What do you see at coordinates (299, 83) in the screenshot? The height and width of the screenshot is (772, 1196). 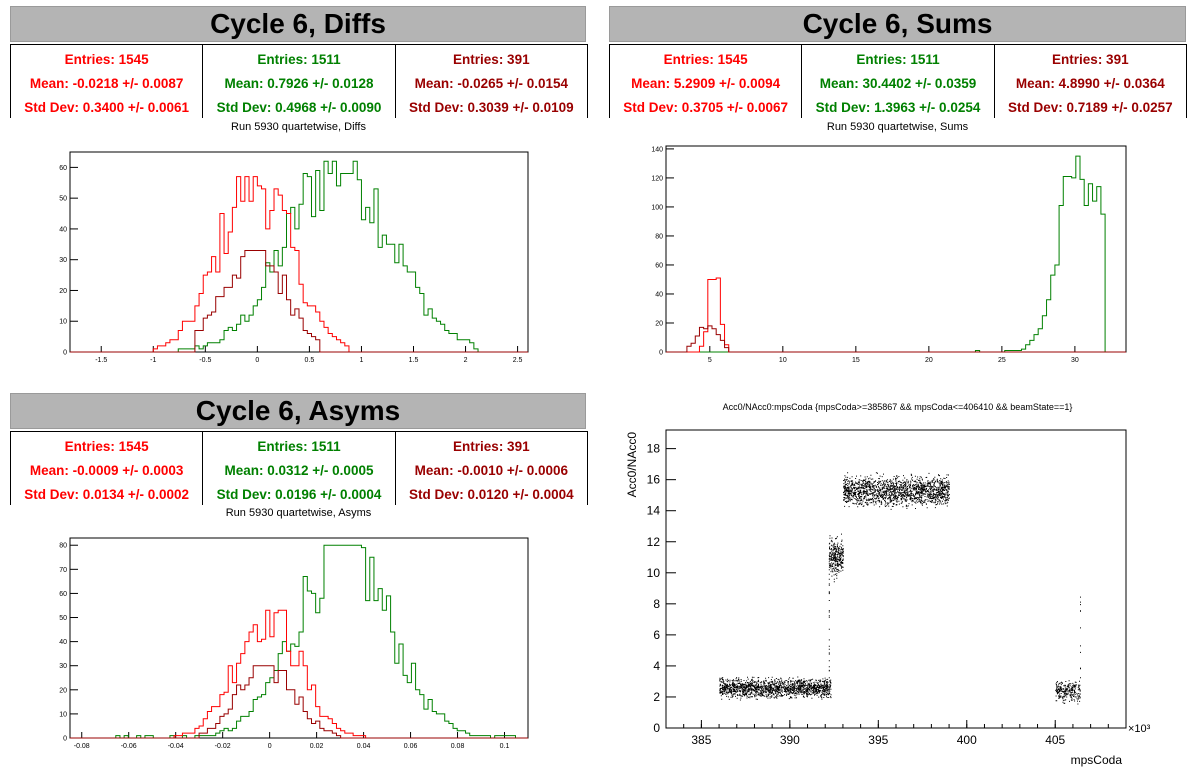 I see `stat-mean: Mean: 0.7926 +/- 0.0128` at bounding box center [299, 83].